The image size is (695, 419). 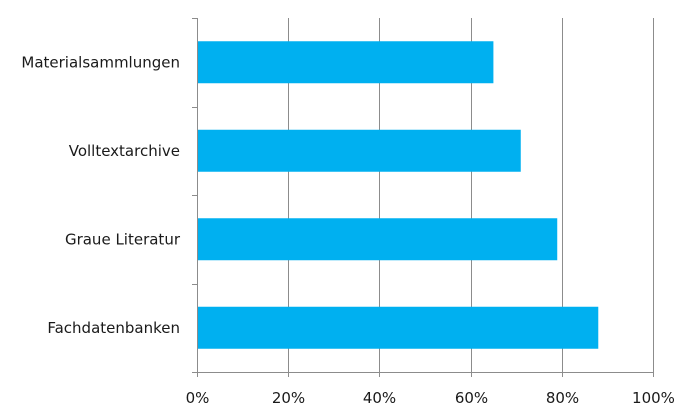 I want to click on x-tick-label: 80%, so click(x=562, y=398).